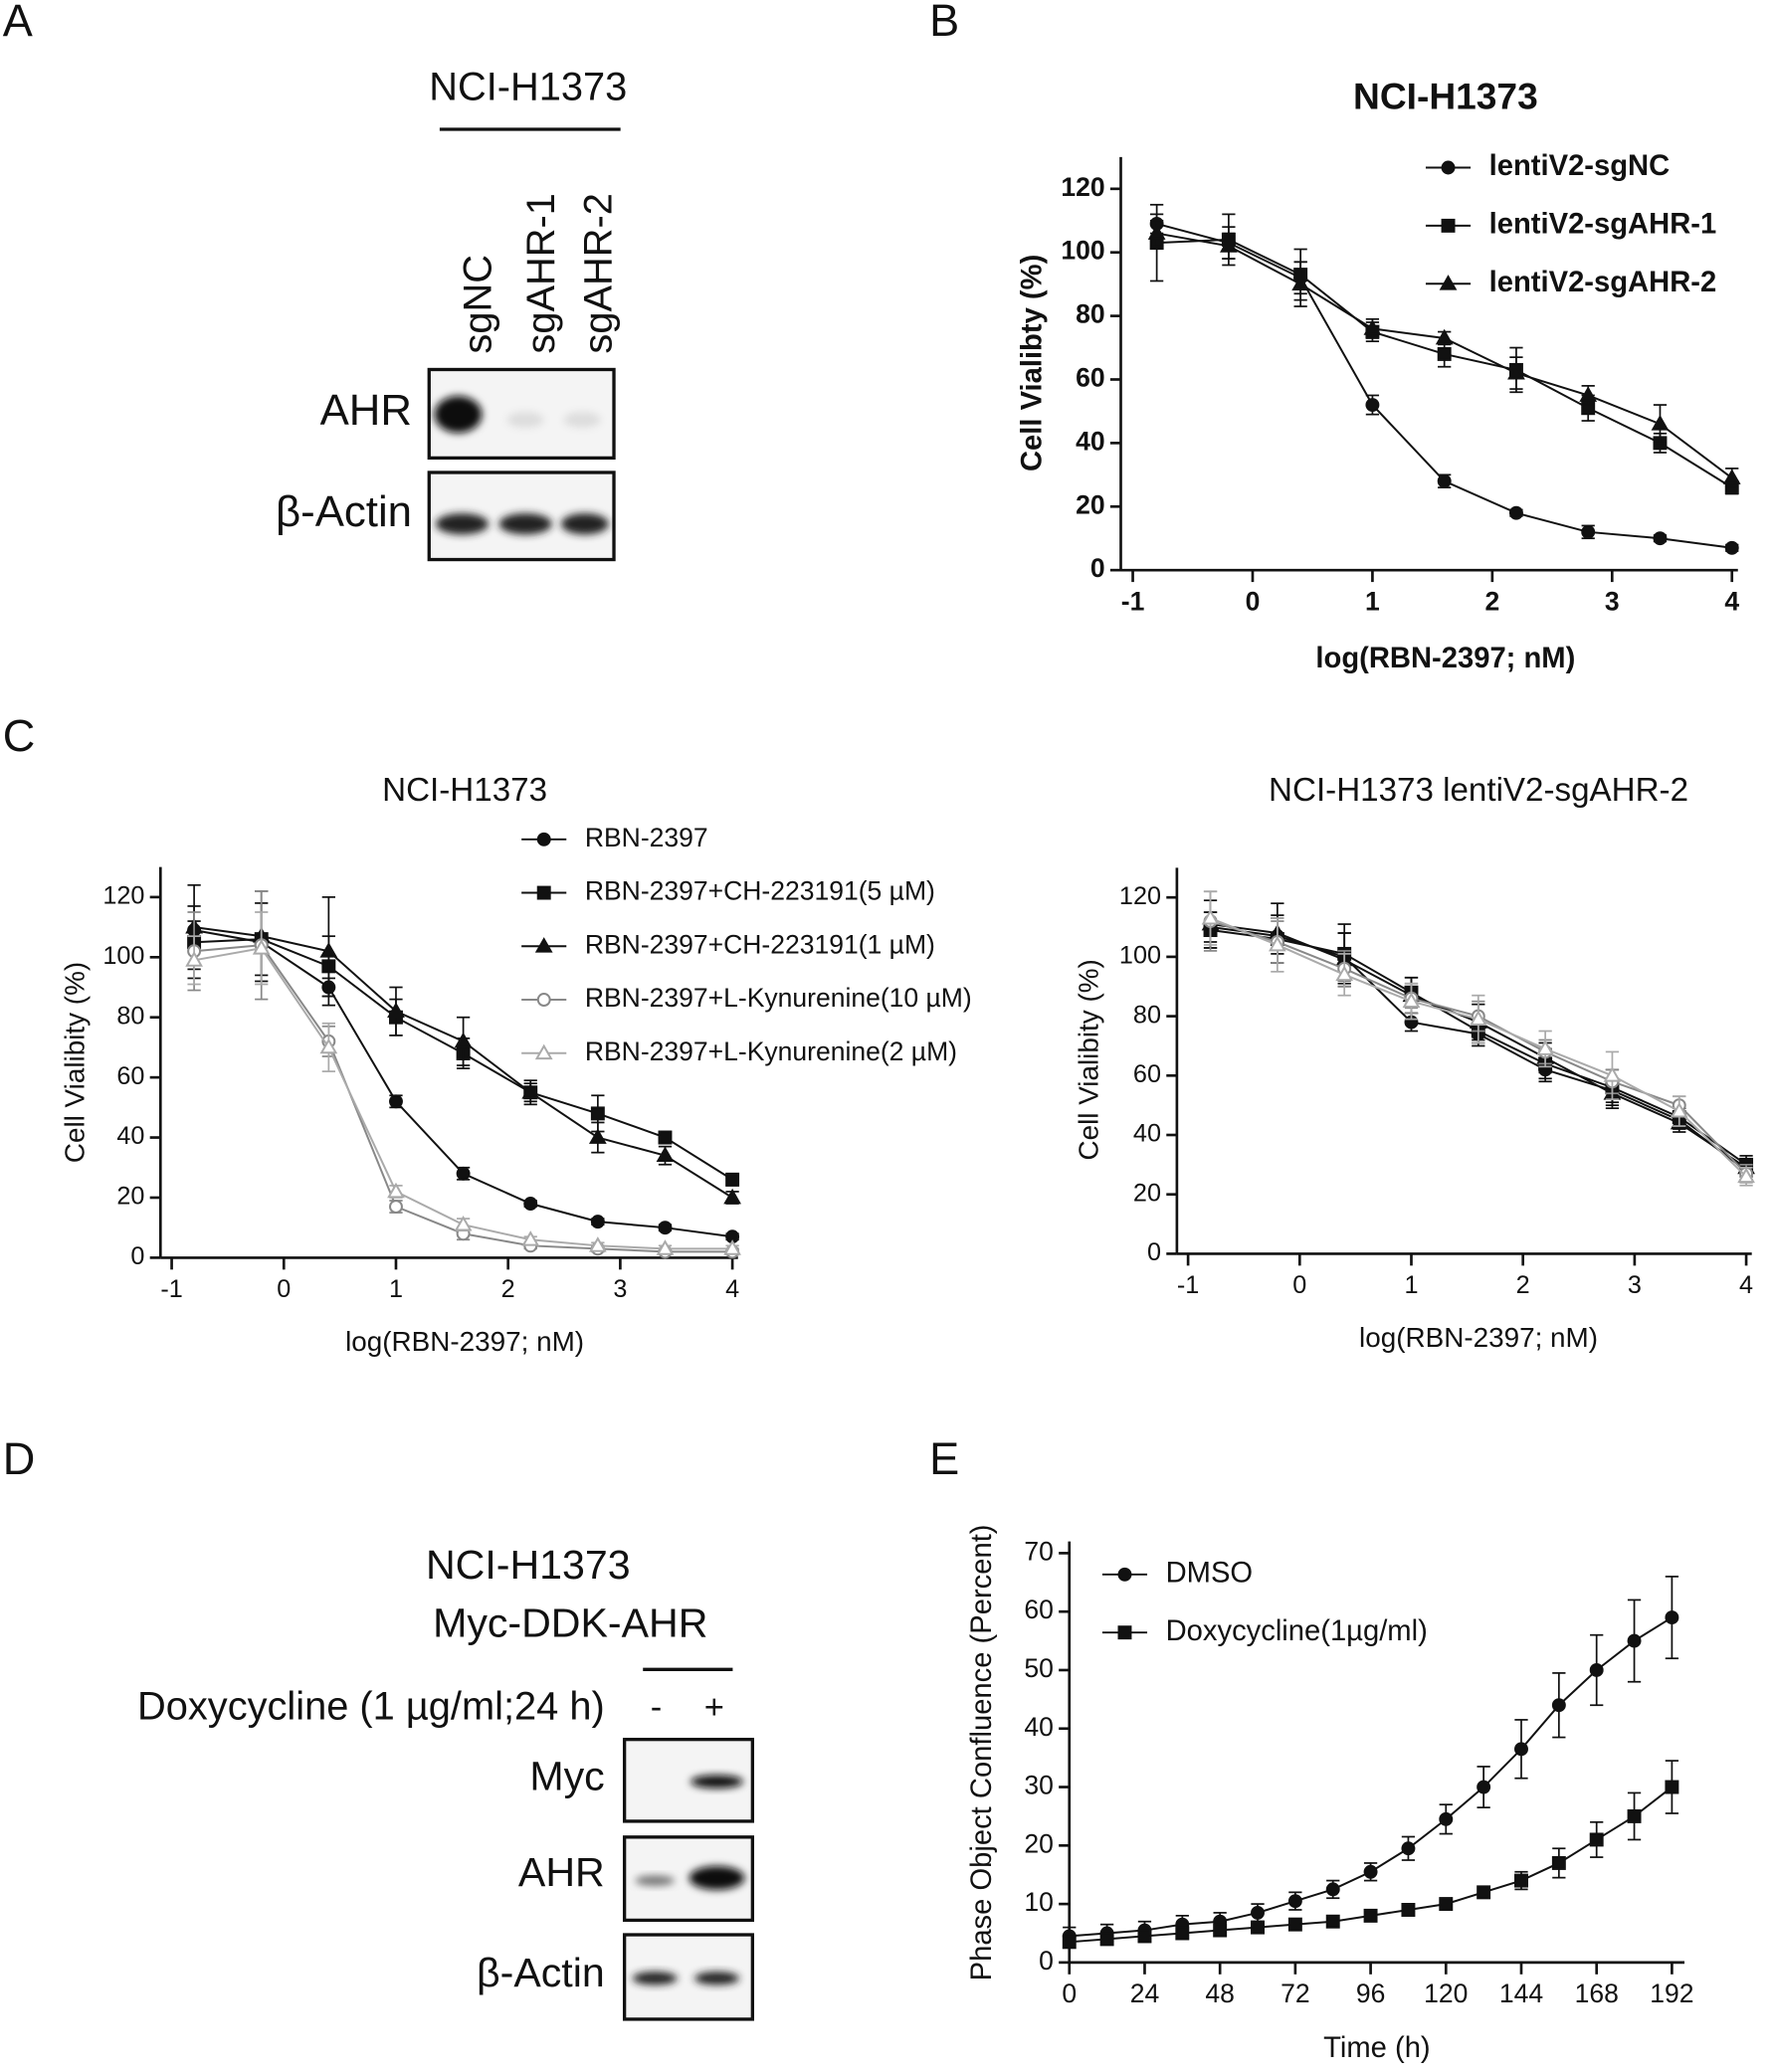 Image resolution: width=1773 pixels, height=2072 pixels. I want to click on lane-label: sgNC, so click(478, 304).